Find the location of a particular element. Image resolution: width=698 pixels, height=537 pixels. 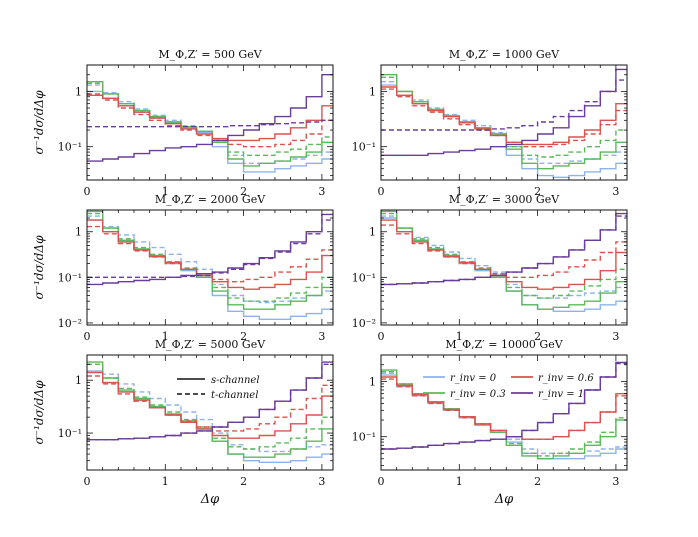

panel-4: 0 1 2 3 1 10⁻¹ 10⁻² M_Φ,Z′ = 3000 GeV is located at coordinates (490, 268).